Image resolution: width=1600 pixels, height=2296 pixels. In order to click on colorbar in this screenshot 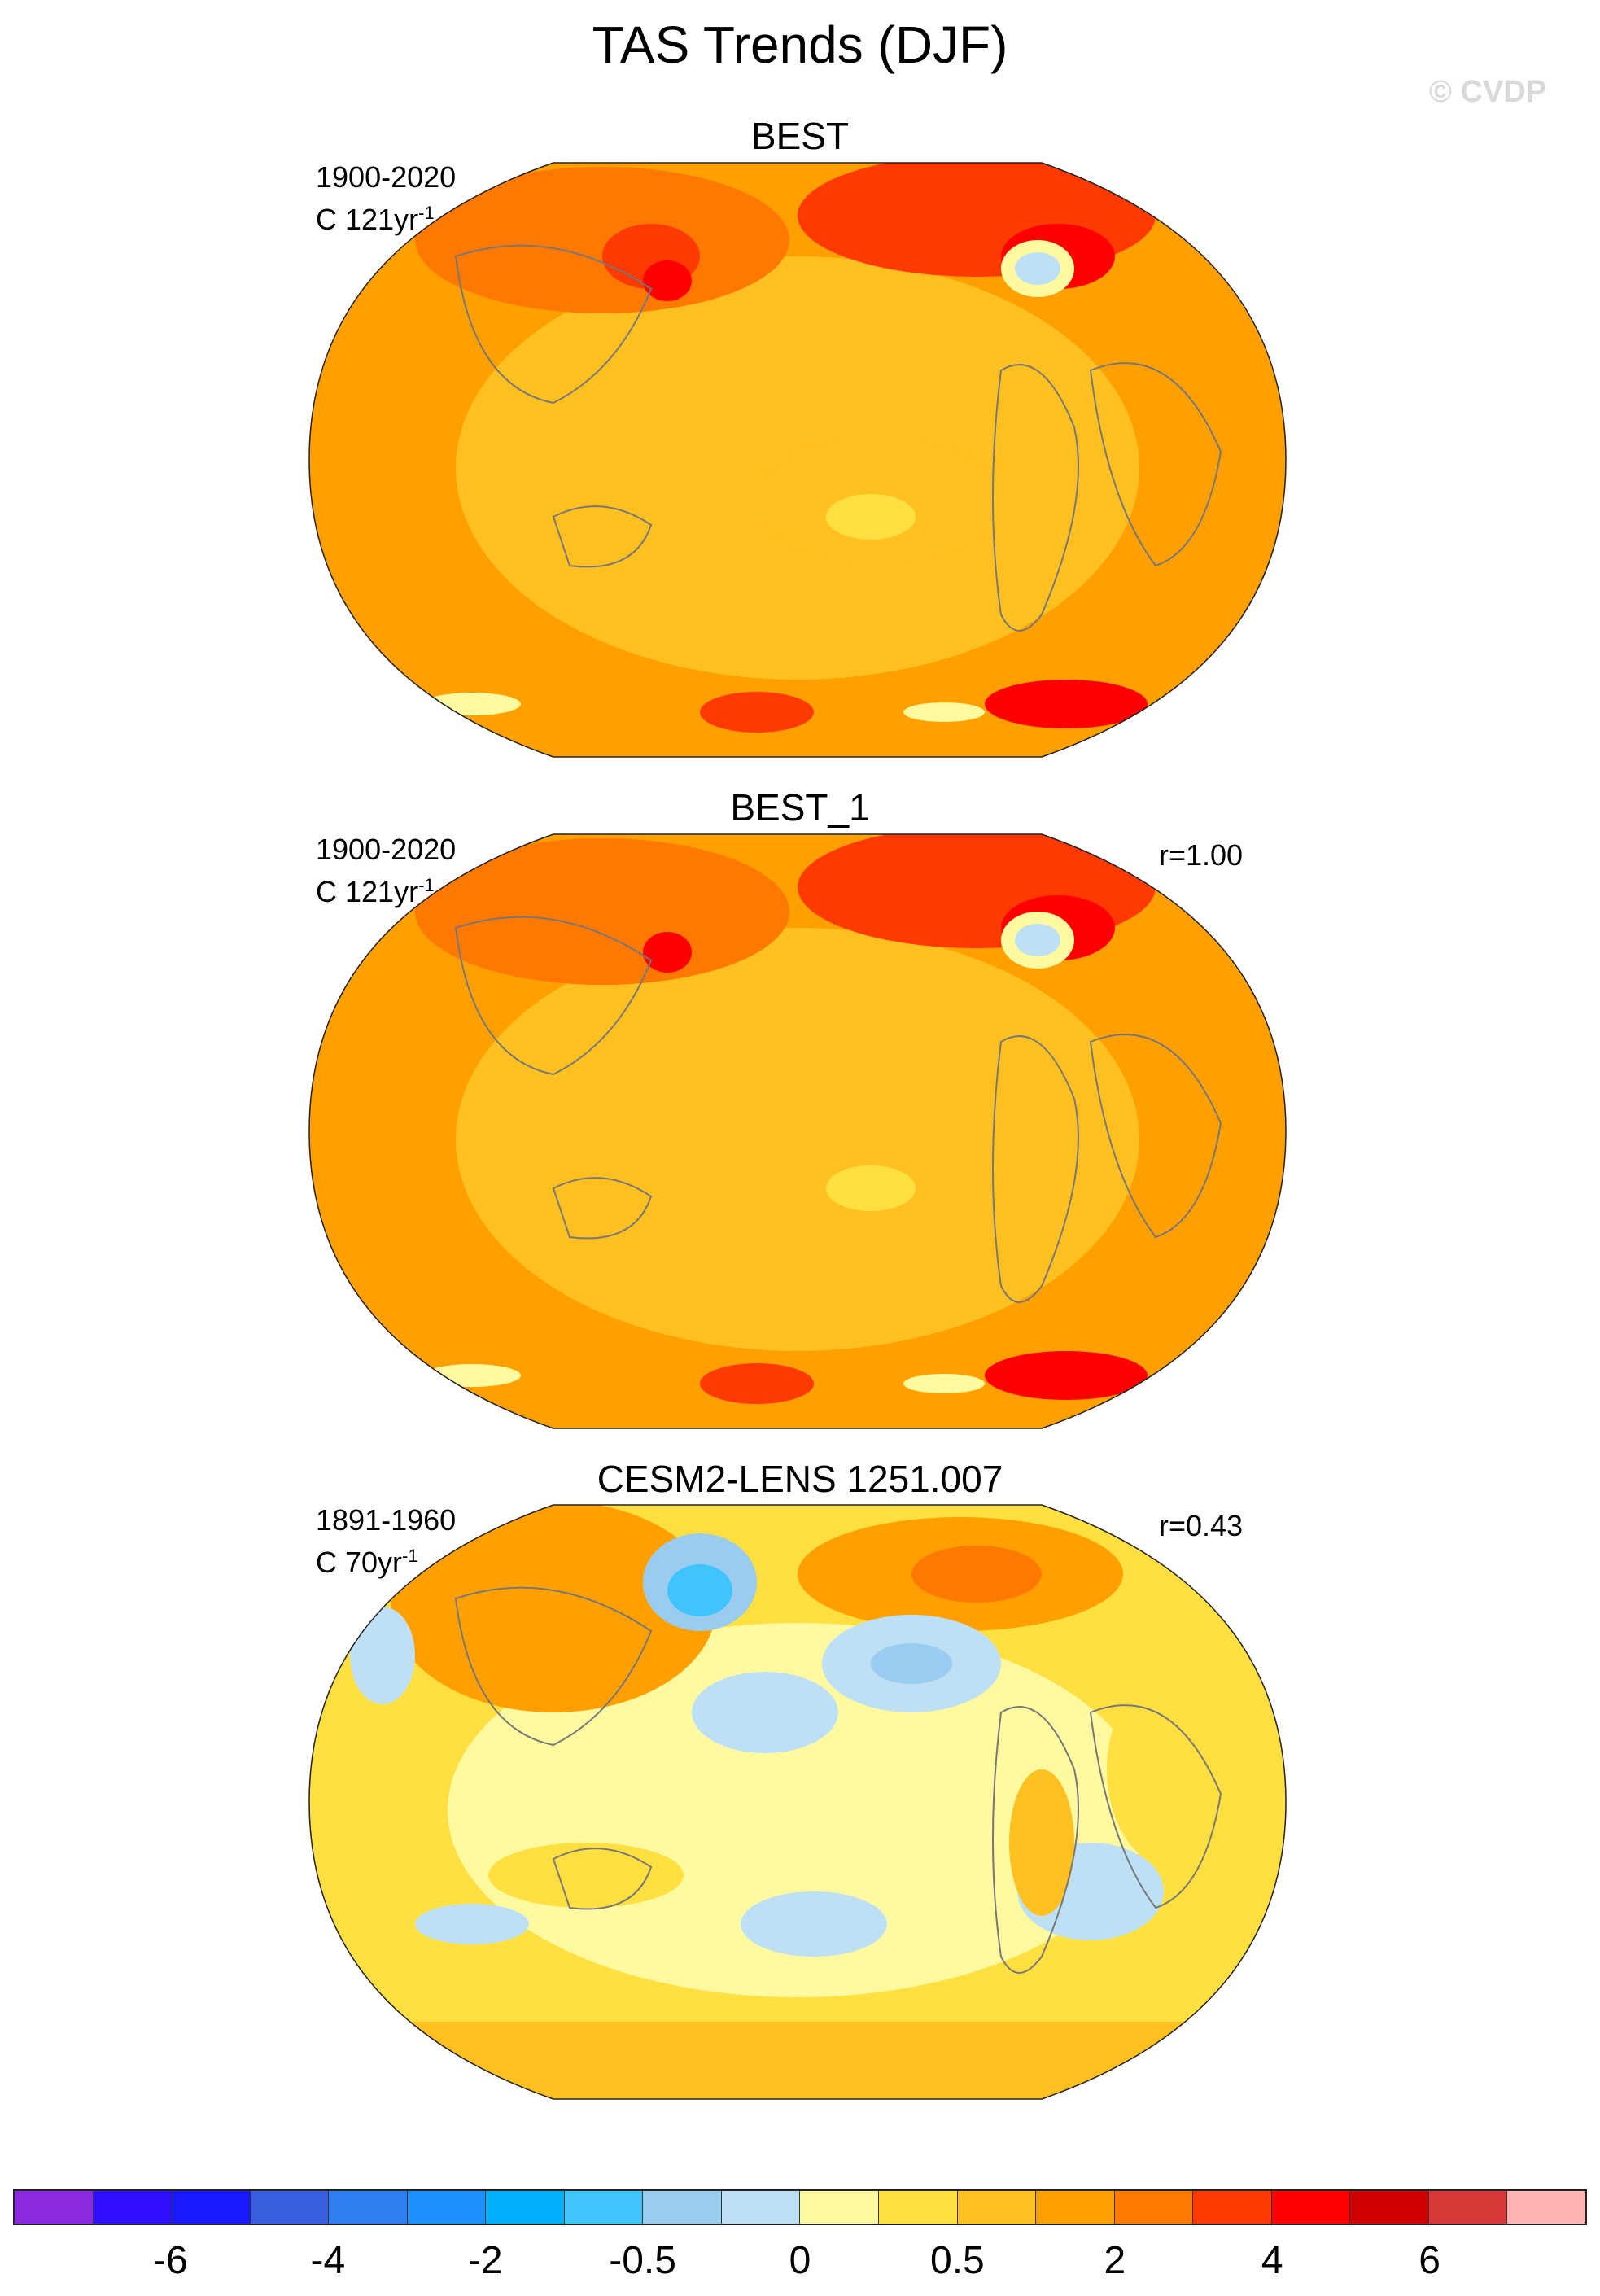, I will do `click(800, 2207)`.